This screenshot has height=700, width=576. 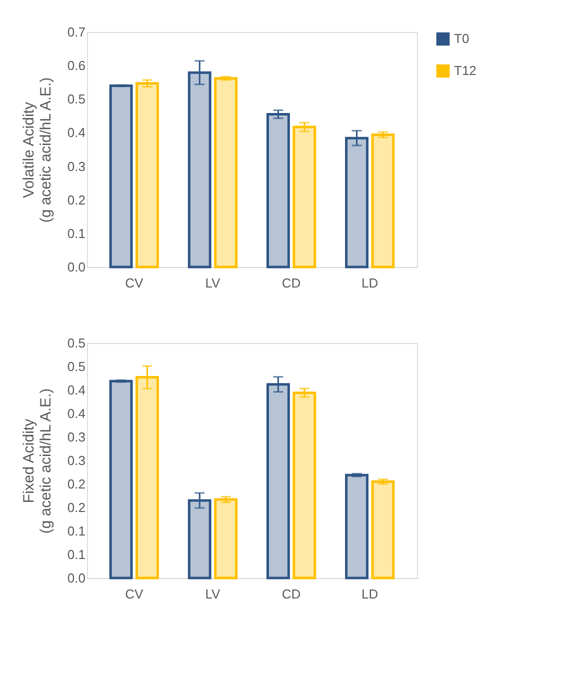 What do you see at coordinates (37, 150) in the screenshot?
I see `y-axis-title: Volatile Acidity (g acetic acid/hL A.E.)` at bounding box center [37, 150].